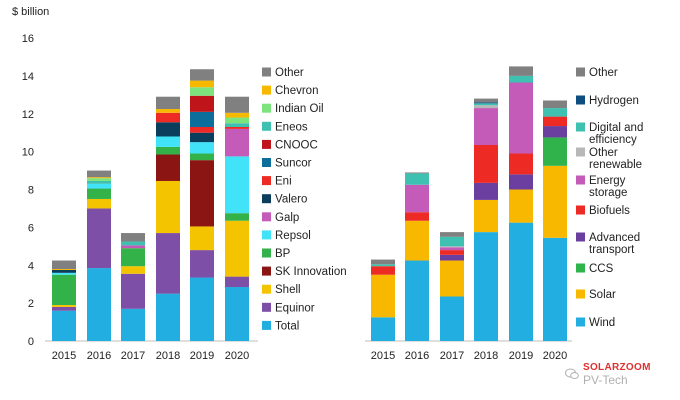 The image size is (680, 400). What do you see at coordinates (602, 323) in the screenshot?
I see `legend-label: Wind` at bounding box center [602, 323].